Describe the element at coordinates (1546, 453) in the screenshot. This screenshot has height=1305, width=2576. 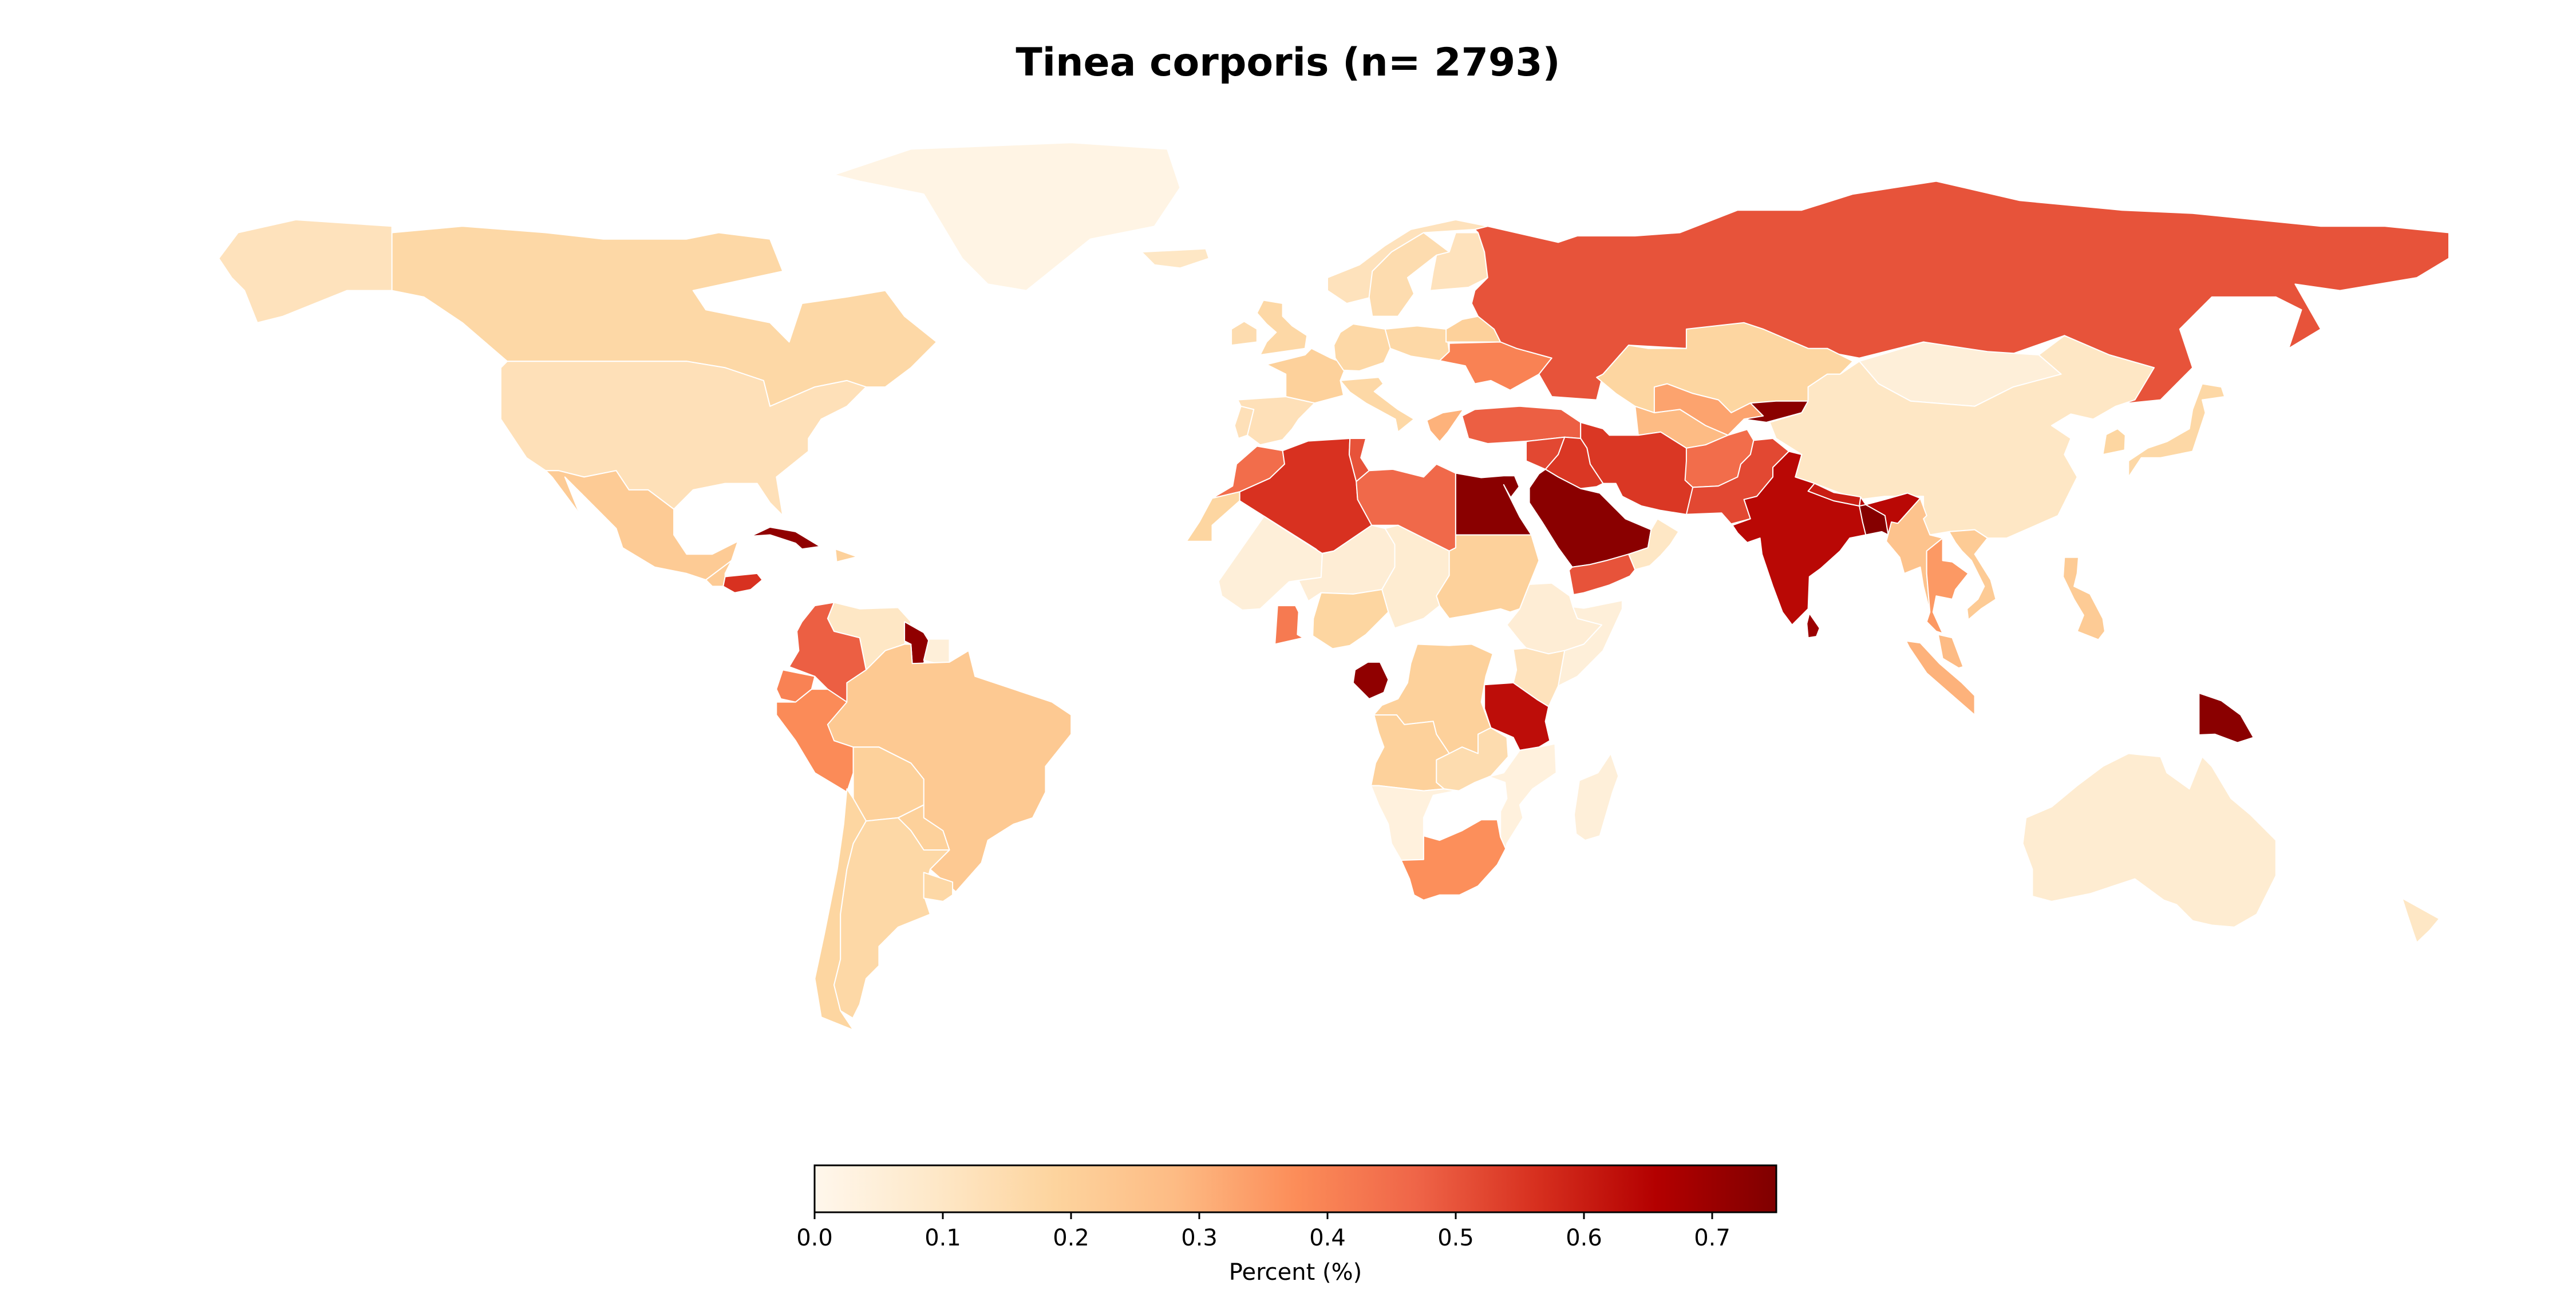
I see `country-syria` at that location.